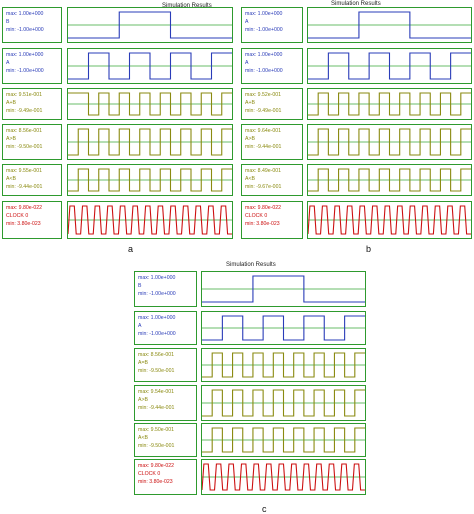  What do you see at coordinates (32, 104) in the screenshot?
I see `signal-legend: max: 9.51e-001 A+B min: -9.49e-001` at bounding box center [32, 104].